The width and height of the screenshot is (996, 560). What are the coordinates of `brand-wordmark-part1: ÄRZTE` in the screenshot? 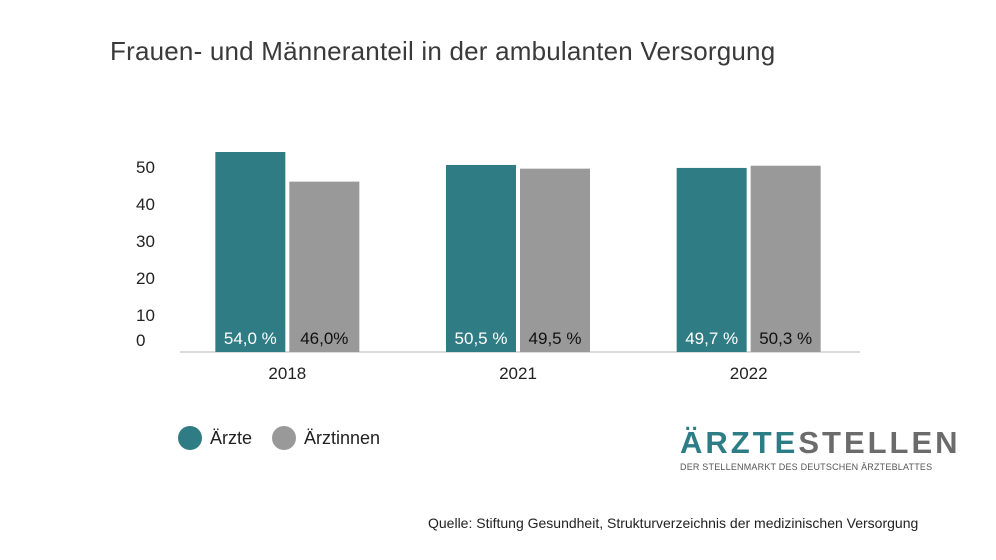 It's located at (739, 442).